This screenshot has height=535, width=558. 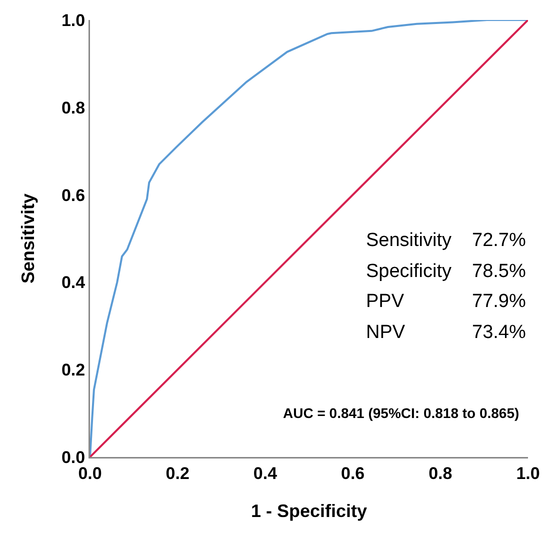 What do you see at coordinates (409, 271) in the screenshot?
I see `annotation: Specificity` at bounding box center [409, 271].